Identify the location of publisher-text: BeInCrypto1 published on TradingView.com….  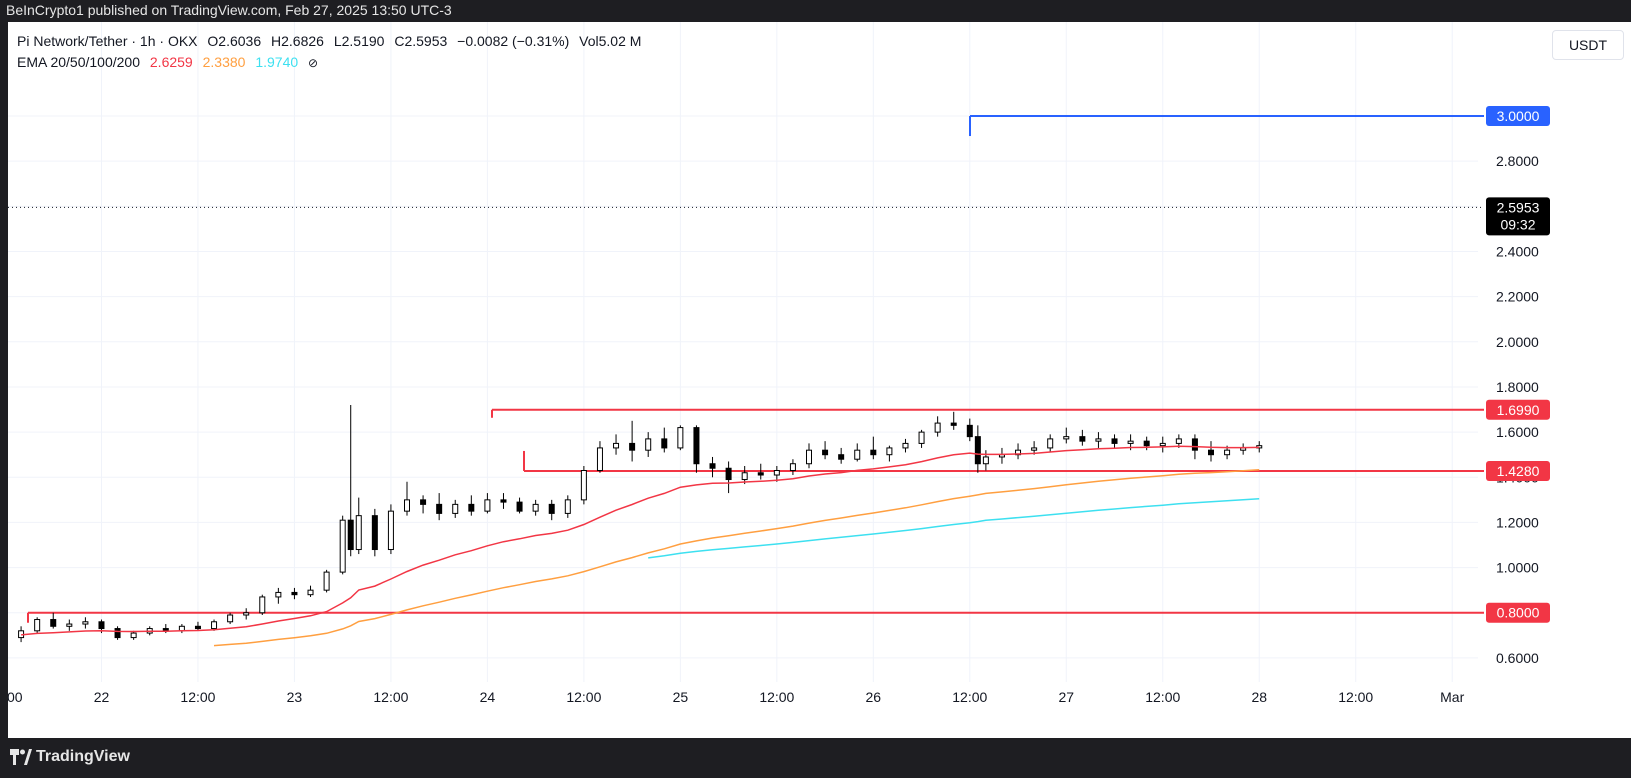
(229, 10).